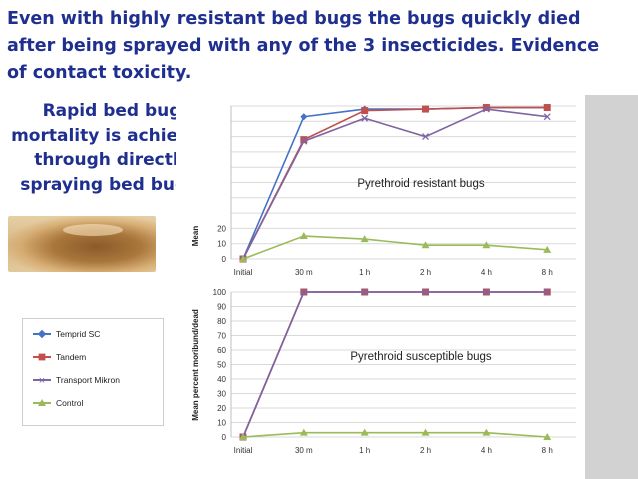 The height and width of the screenshot is (479, 638). Describe the element at coordinates (221, 307) in the screenshot. I see `y-tick-label: 90` at that location.